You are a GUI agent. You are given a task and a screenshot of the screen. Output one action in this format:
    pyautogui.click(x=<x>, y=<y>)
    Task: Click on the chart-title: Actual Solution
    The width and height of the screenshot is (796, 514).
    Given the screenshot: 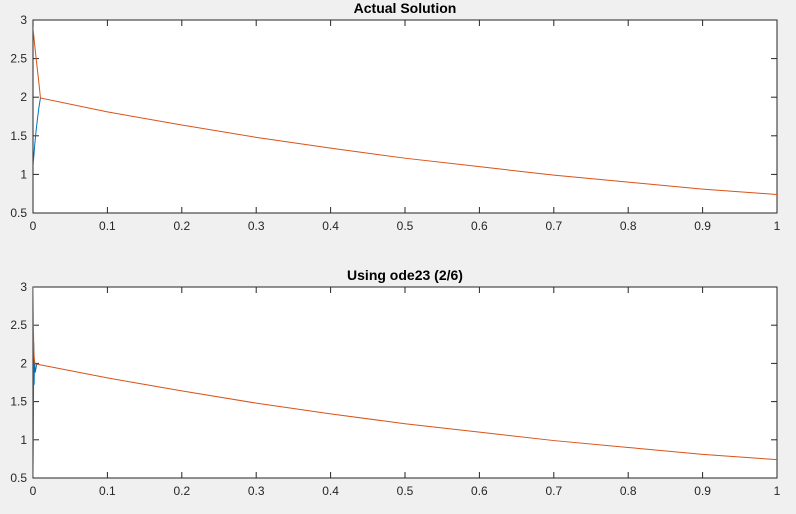 What is the action you would take?
    pyautogui.click(x=405, y=8)
    